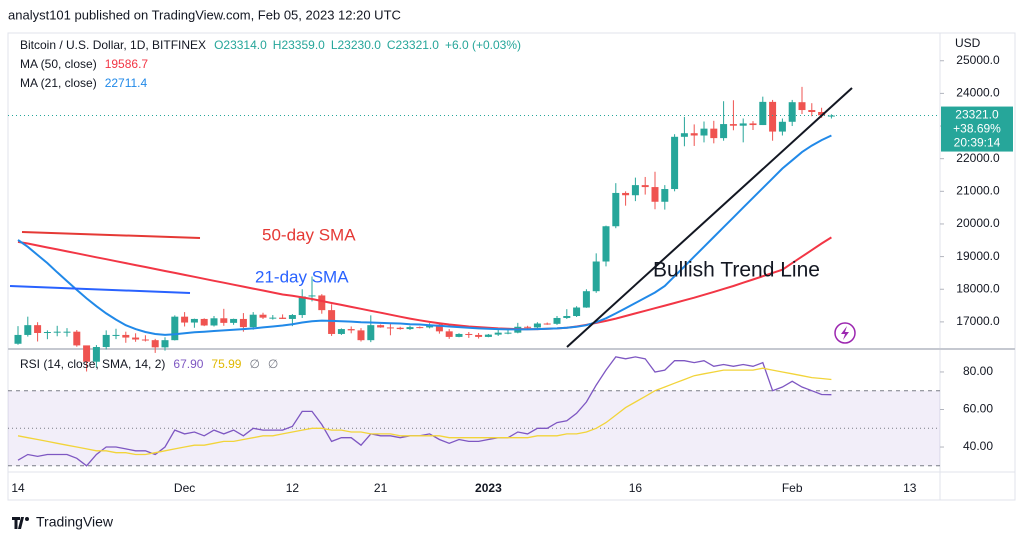  What do you see at coordinates (978, 288) in the screenshot?
I see `y-tick-label: 18000.0` at bounding box center [978, 288].